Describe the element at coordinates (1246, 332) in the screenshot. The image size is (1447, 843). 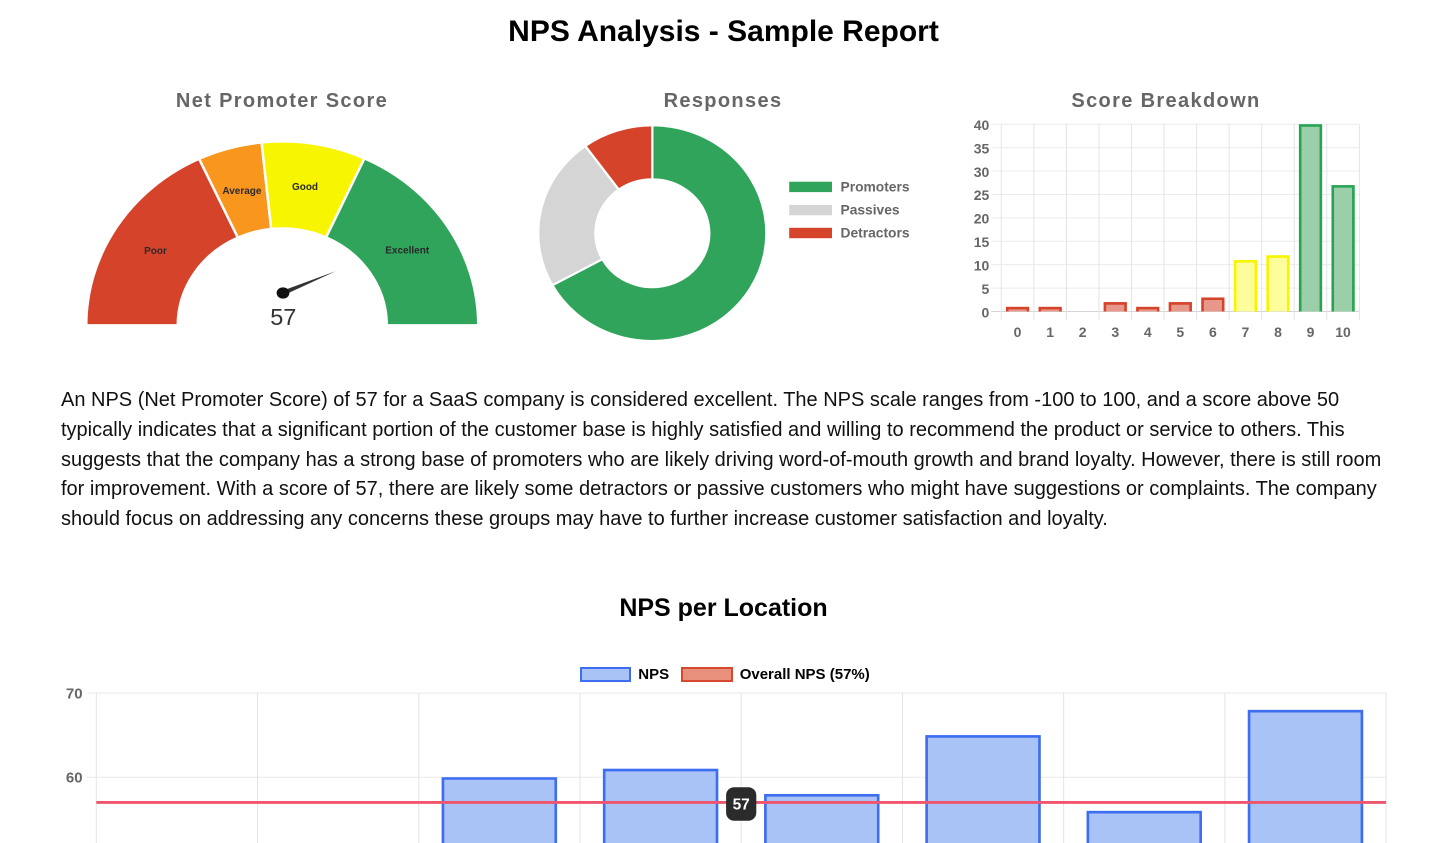
I see `svg-text: 7` at that location.